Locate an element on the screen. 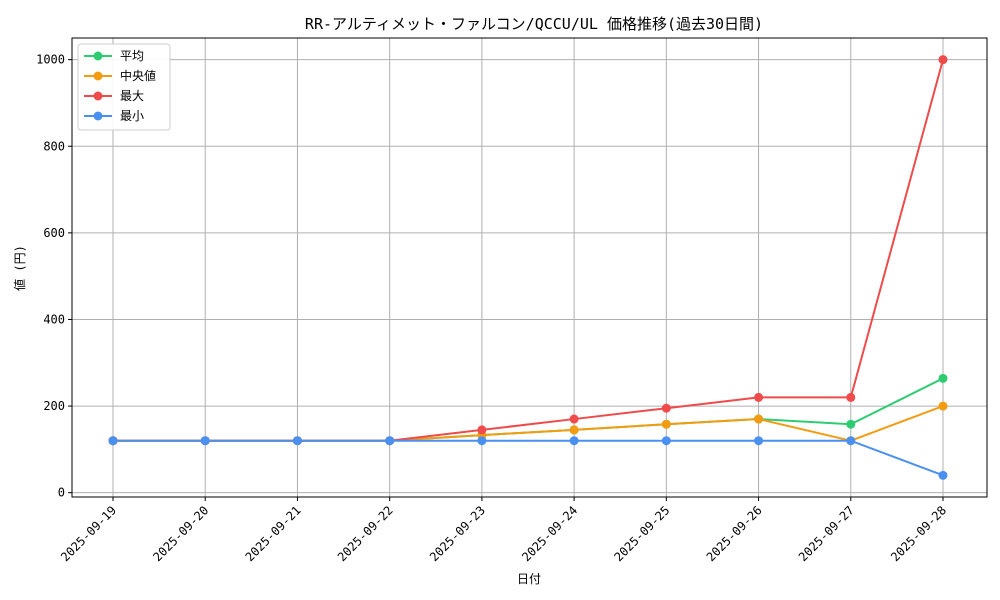  y-tick-label: 1000 is located at coordinates (50, 60).